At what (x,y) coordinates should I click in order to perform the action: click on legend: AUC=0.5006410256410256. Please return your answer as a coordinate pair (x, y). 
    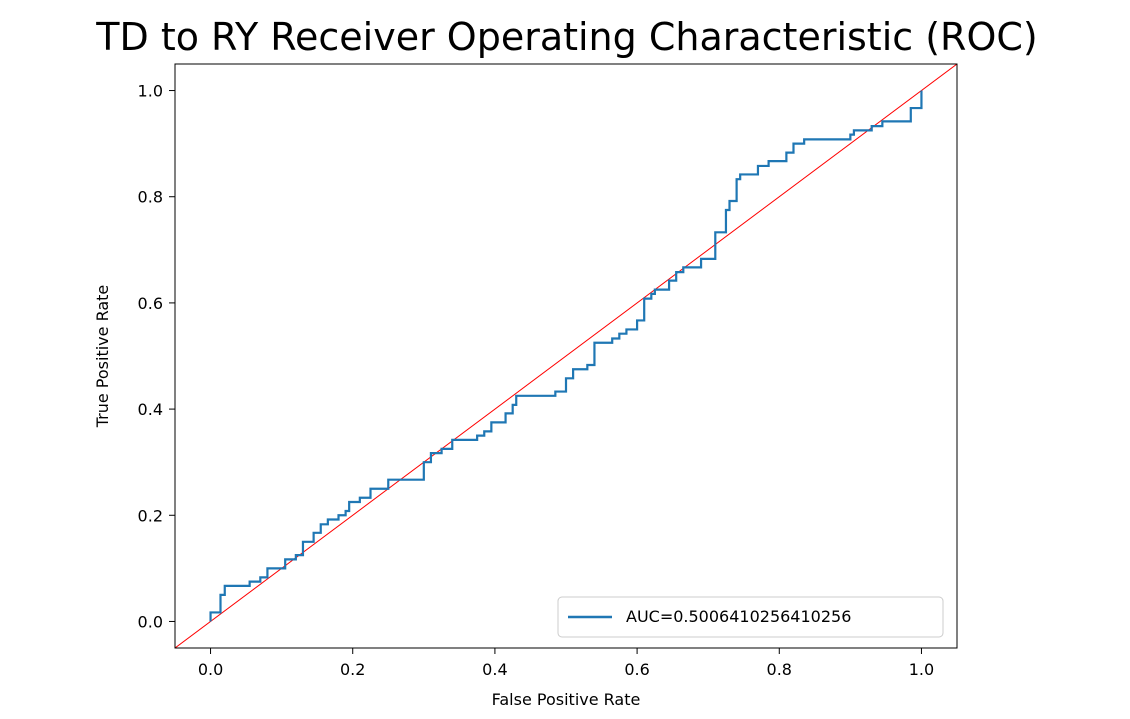
    Looking at the image, I should click on (750, 617).